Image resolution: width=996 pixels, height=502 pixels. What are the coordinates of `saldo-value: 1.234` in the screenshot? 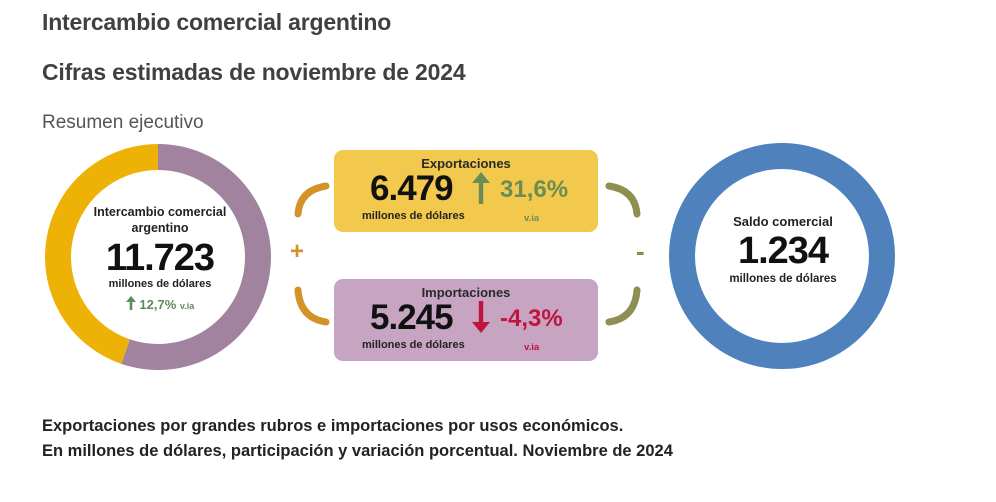 It's located at (783, 251).